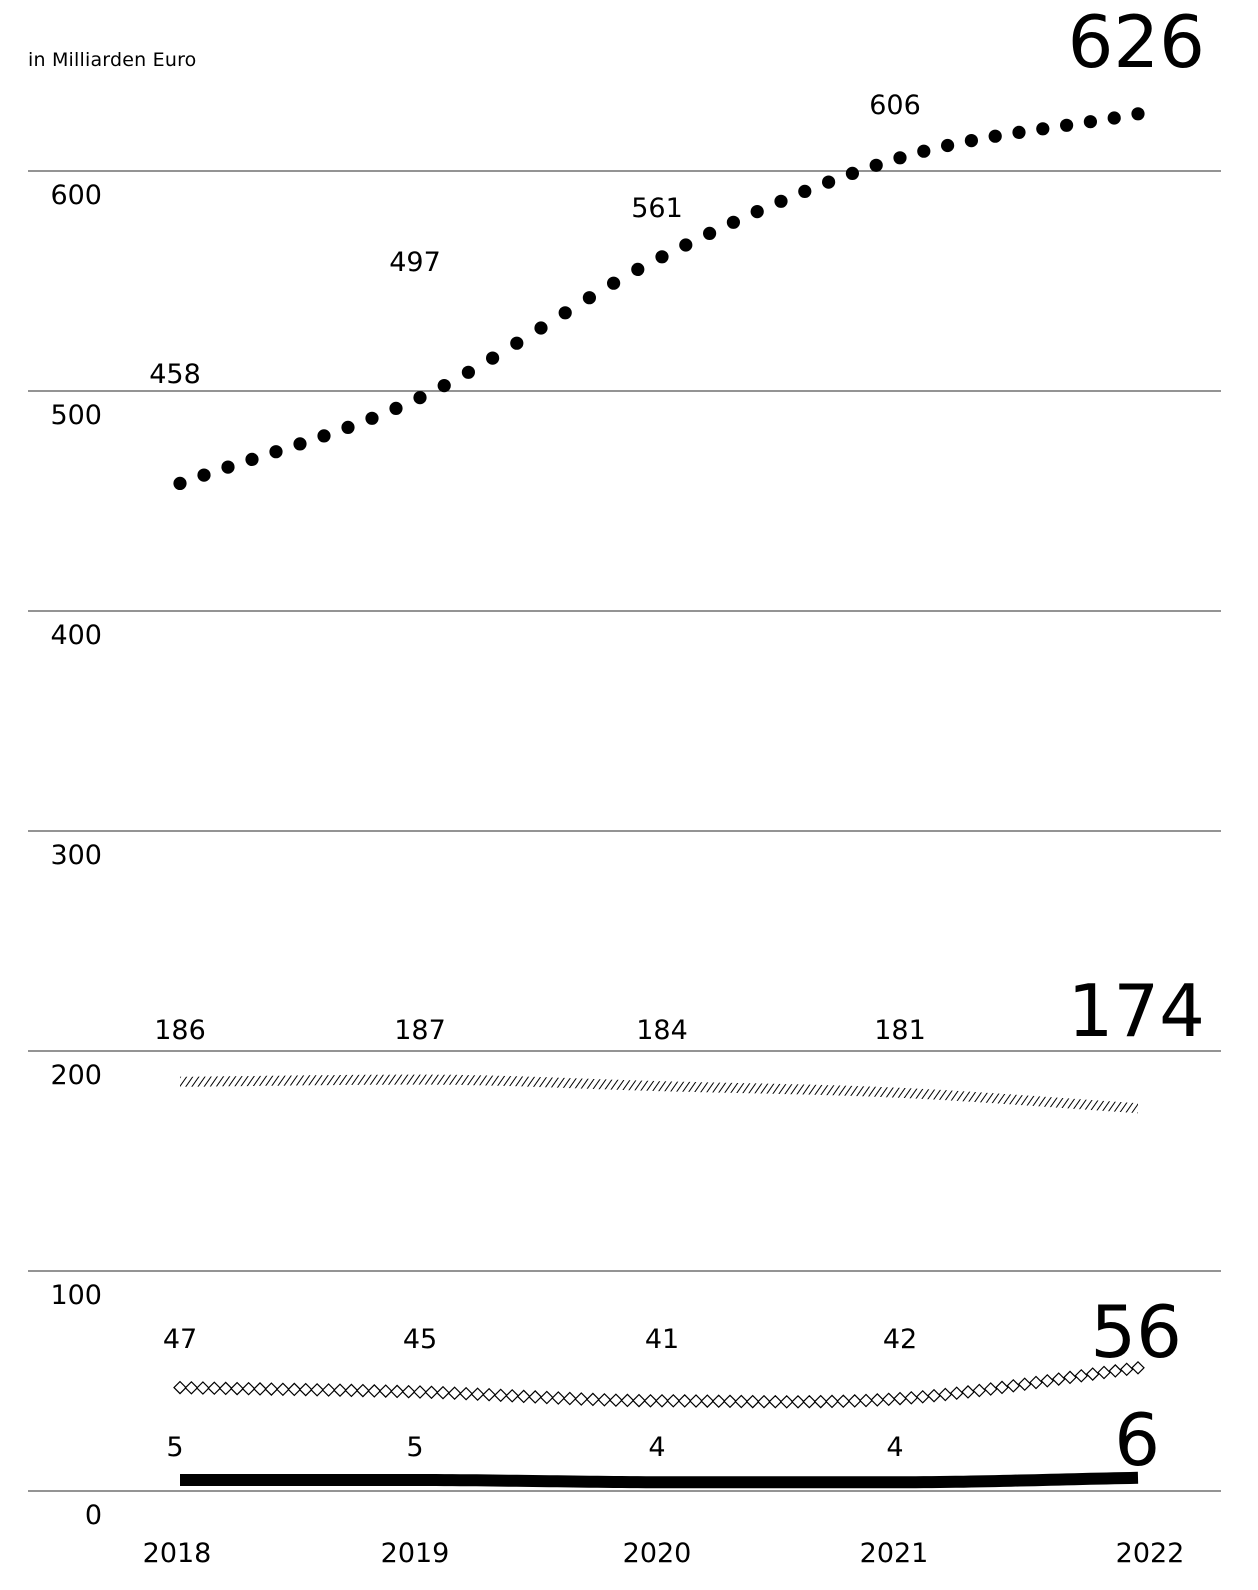 Image resolution: width=1258 pixels, height=1590 pixels. Describe the element at coordinates (1136, 1332) in the screenshot. I see `final-value-label: 56` at that location.